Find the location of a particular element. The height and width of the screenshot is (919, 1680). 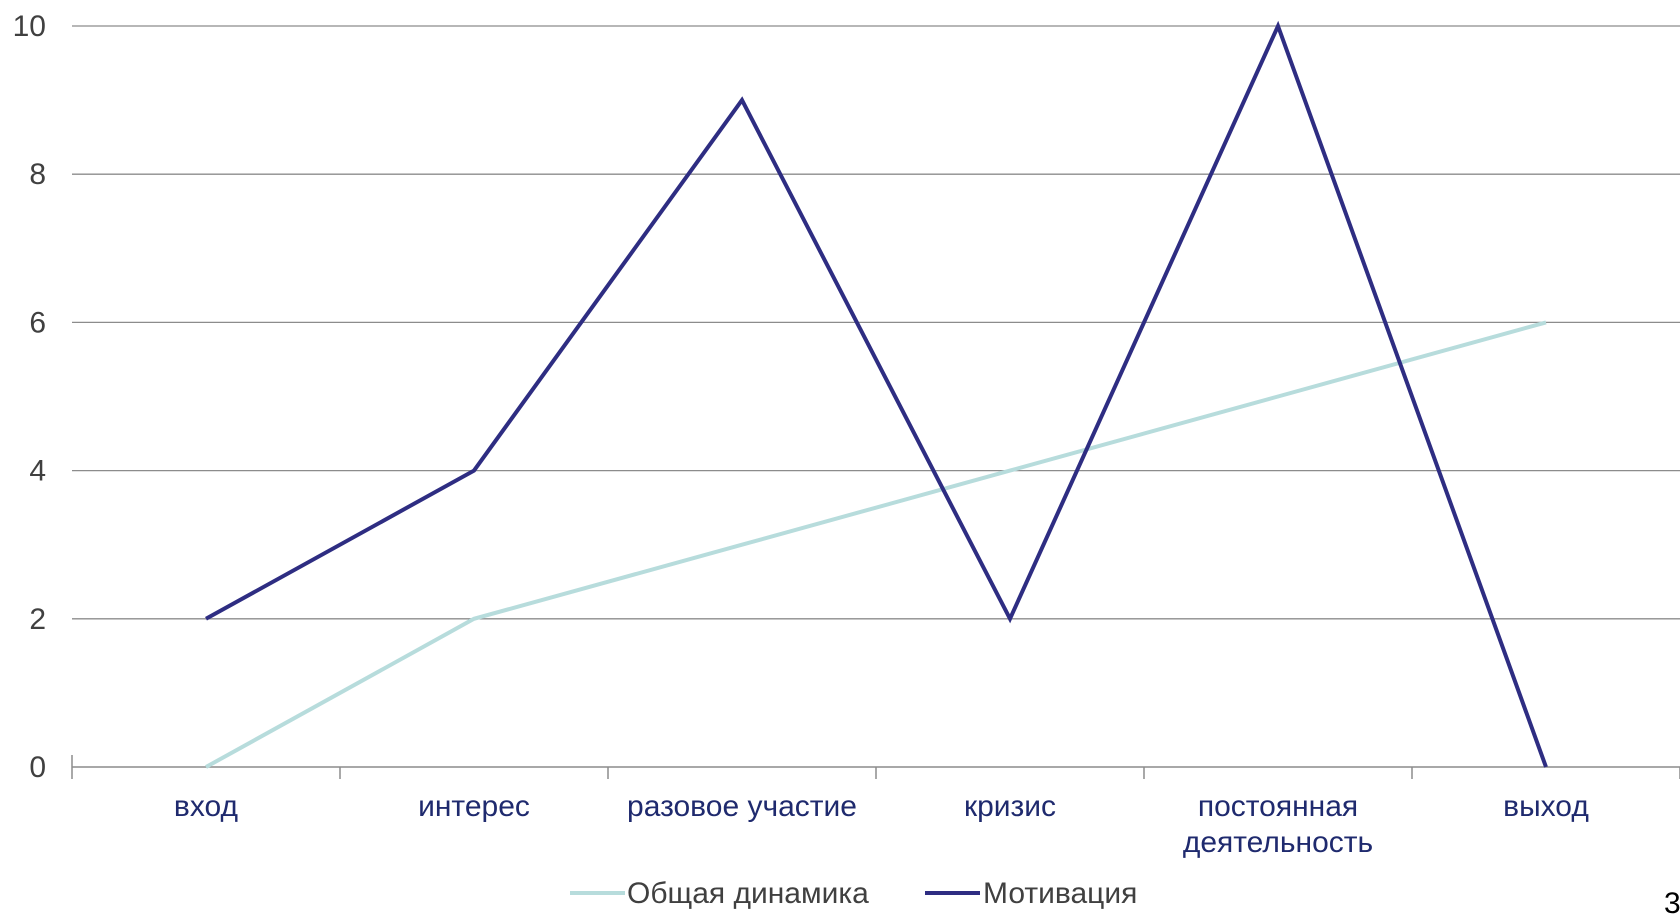

x-tick-label-5: выход is located at coordinates (1546, 806).